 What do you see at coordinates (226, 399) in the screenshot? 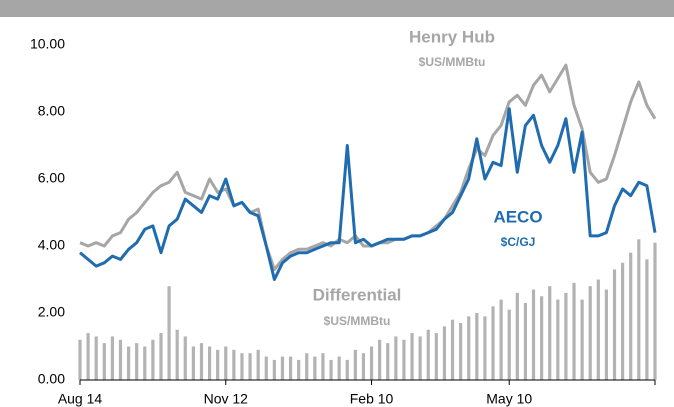
I see `x-tick-label: Nov 12` at bounding box center [226, 399].